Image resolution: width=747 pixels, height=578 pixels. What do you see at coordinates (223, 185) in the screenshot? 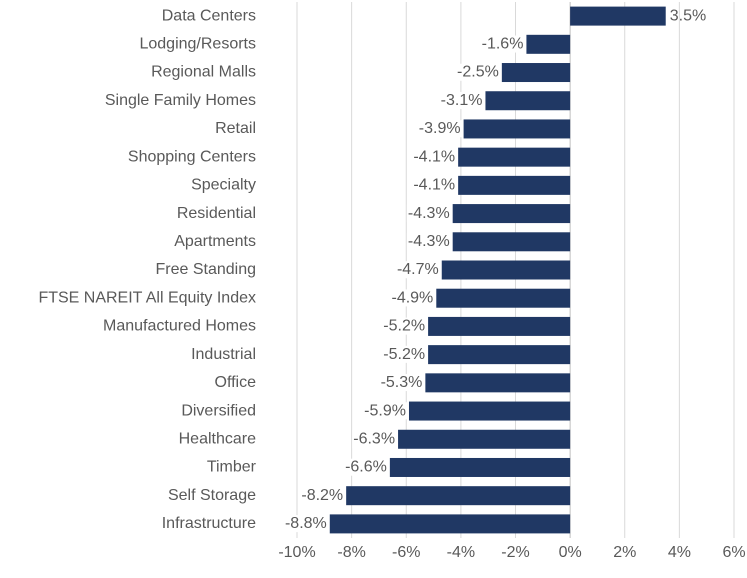
I see `y-tick-label: Specialty` at bounding box center [223, 185].